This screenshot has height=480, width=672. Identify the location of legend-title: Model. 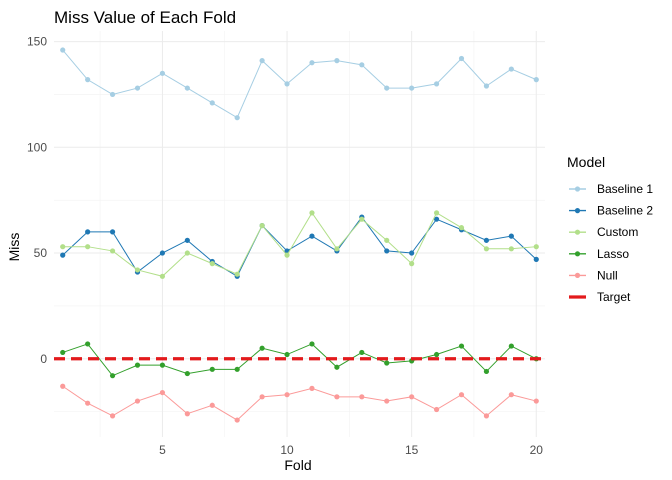
(586, 162).